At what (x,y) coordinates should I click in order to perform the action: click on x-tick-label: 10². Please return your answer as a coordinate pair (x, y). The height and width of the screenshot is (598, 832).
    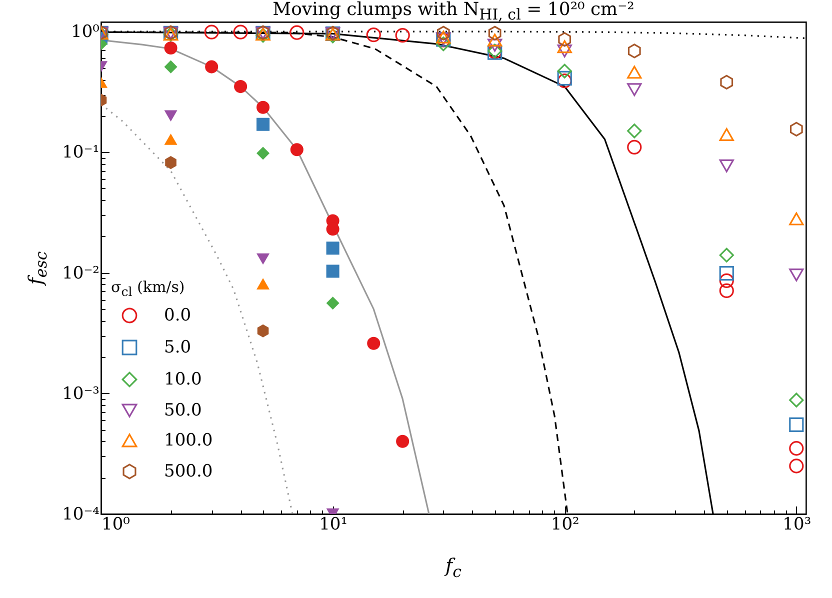
    Looking at the image, I should click on (565, 524).